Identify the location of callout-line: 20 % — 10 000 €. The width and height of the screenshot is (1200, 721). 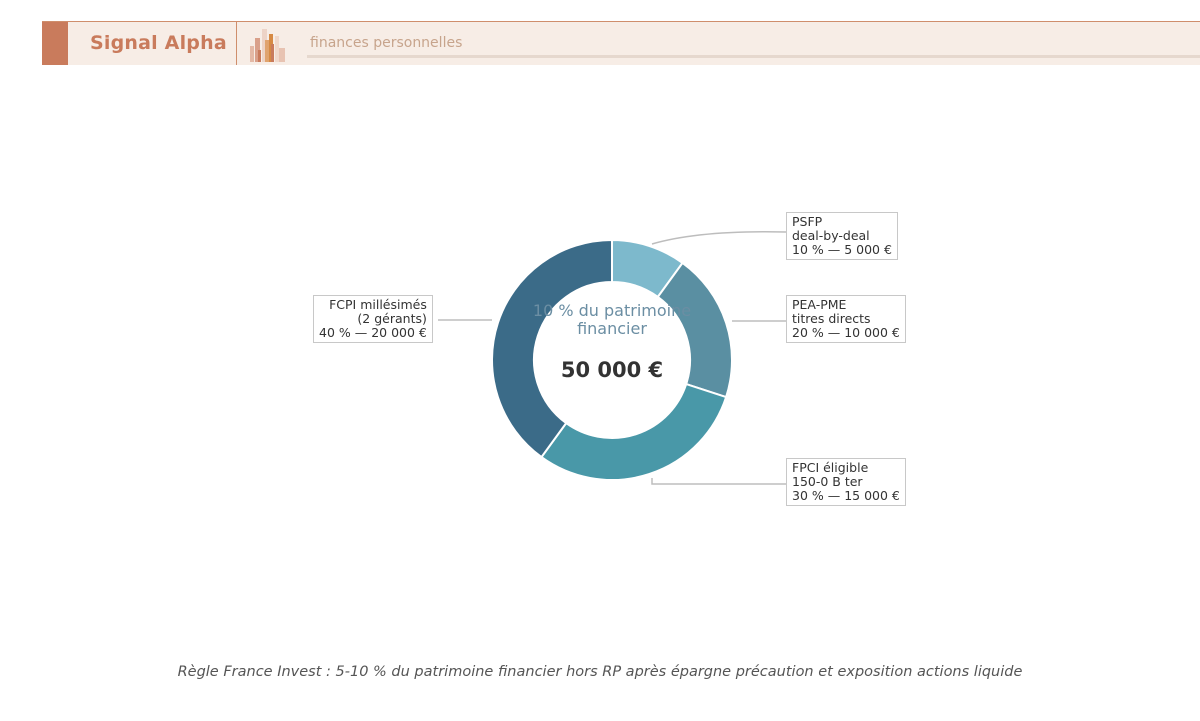
(846, 332).